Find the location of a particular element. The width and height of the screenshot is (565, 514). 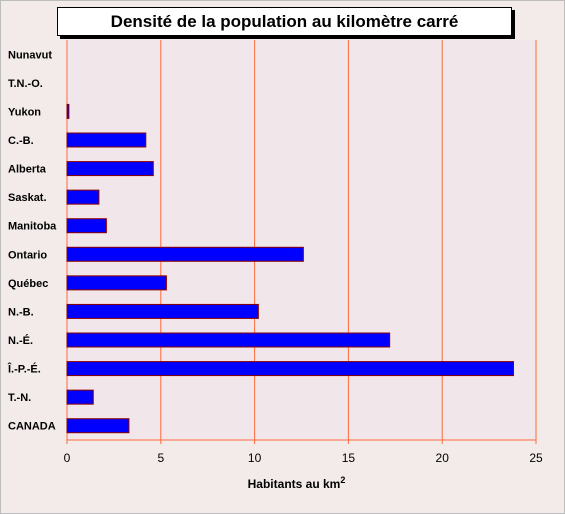

x-tick-label-5: 5 is located at coordinates (160, 458).